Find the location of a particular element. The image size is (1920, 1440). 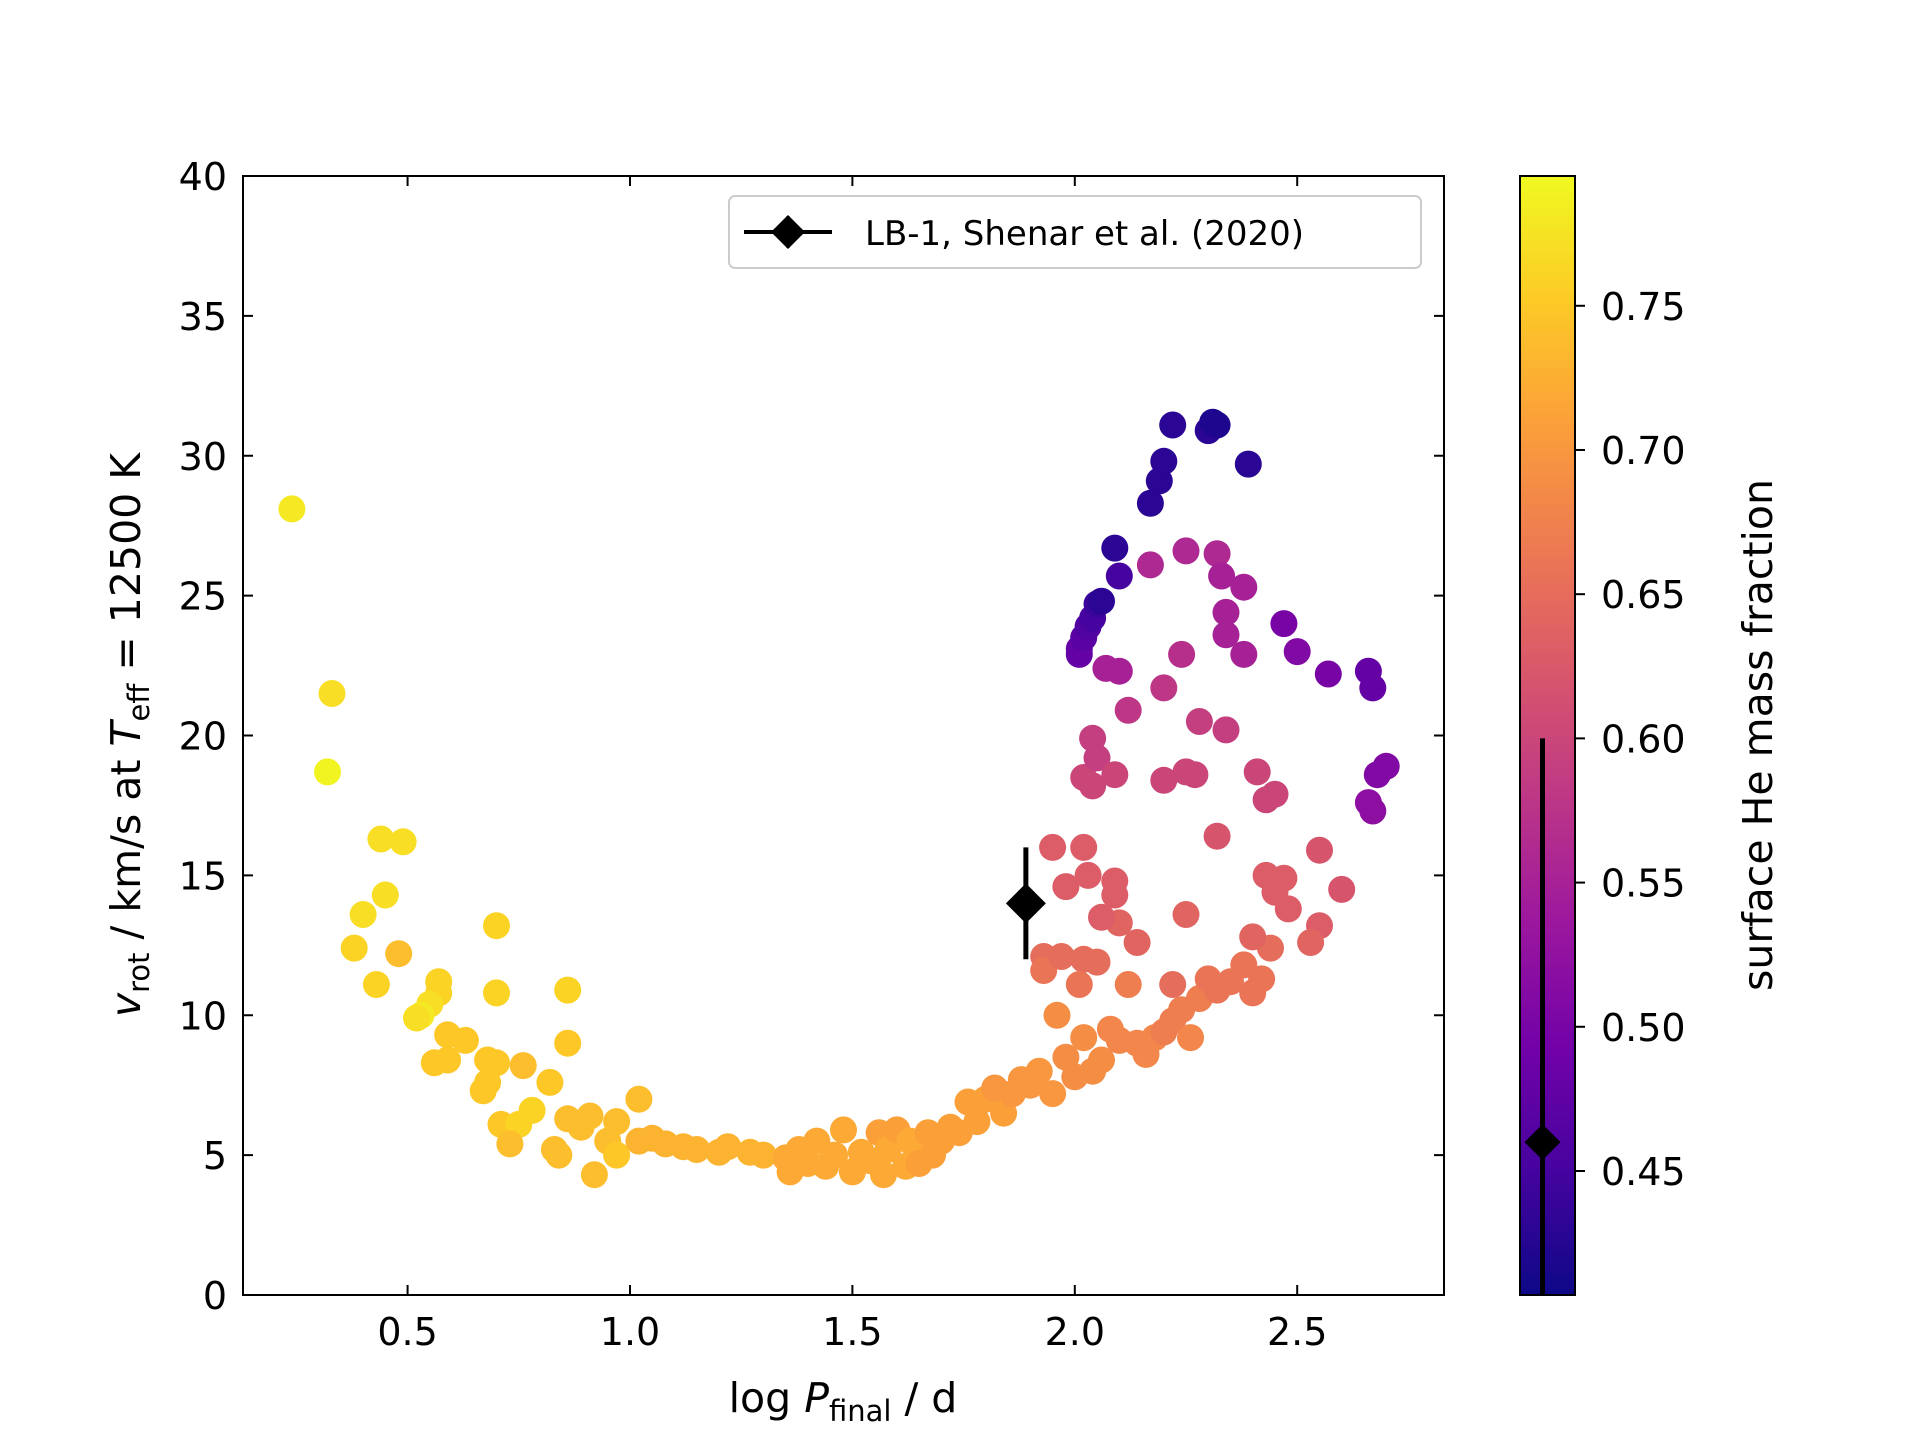

observation-marker is located at coordinates (1025, 903).